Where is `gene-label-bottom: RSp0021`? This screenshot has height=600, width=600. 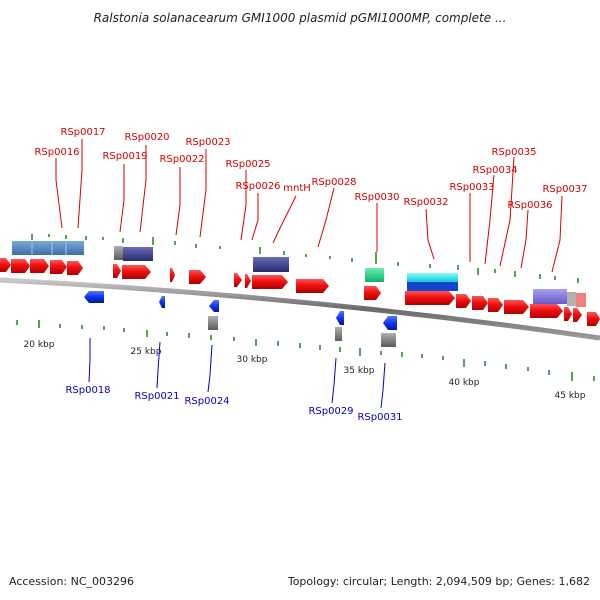
gene-label-bottom: RSp0021 is located at coordinates (156, 396).